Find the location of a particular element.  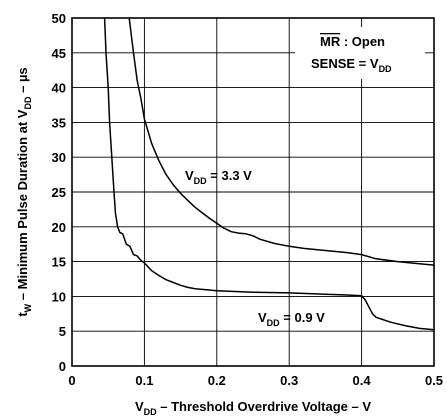

x-tick-label: 0.5 is located at coordinates (434, 380).